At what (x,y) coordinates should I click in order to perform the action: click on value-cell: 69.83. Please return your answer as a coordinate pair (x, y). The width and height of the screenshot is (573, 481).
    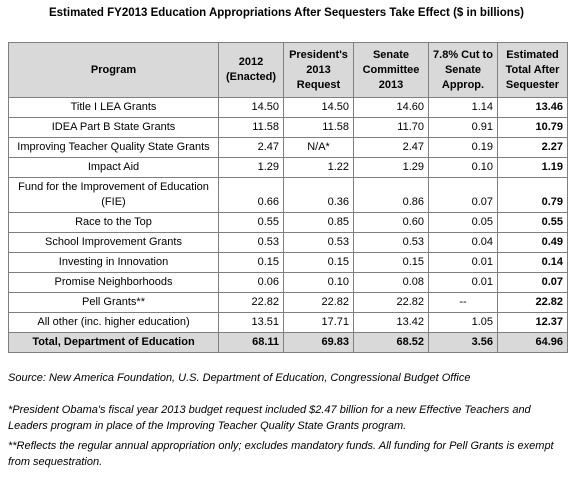
    Looking at the image, I should click on (318, 342).